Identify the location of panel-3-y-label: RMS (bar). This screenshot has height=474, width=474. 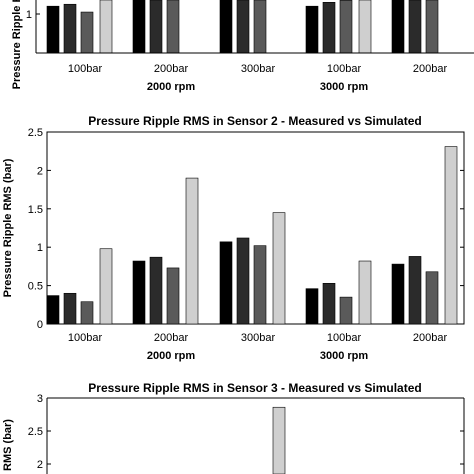
(8, 445).